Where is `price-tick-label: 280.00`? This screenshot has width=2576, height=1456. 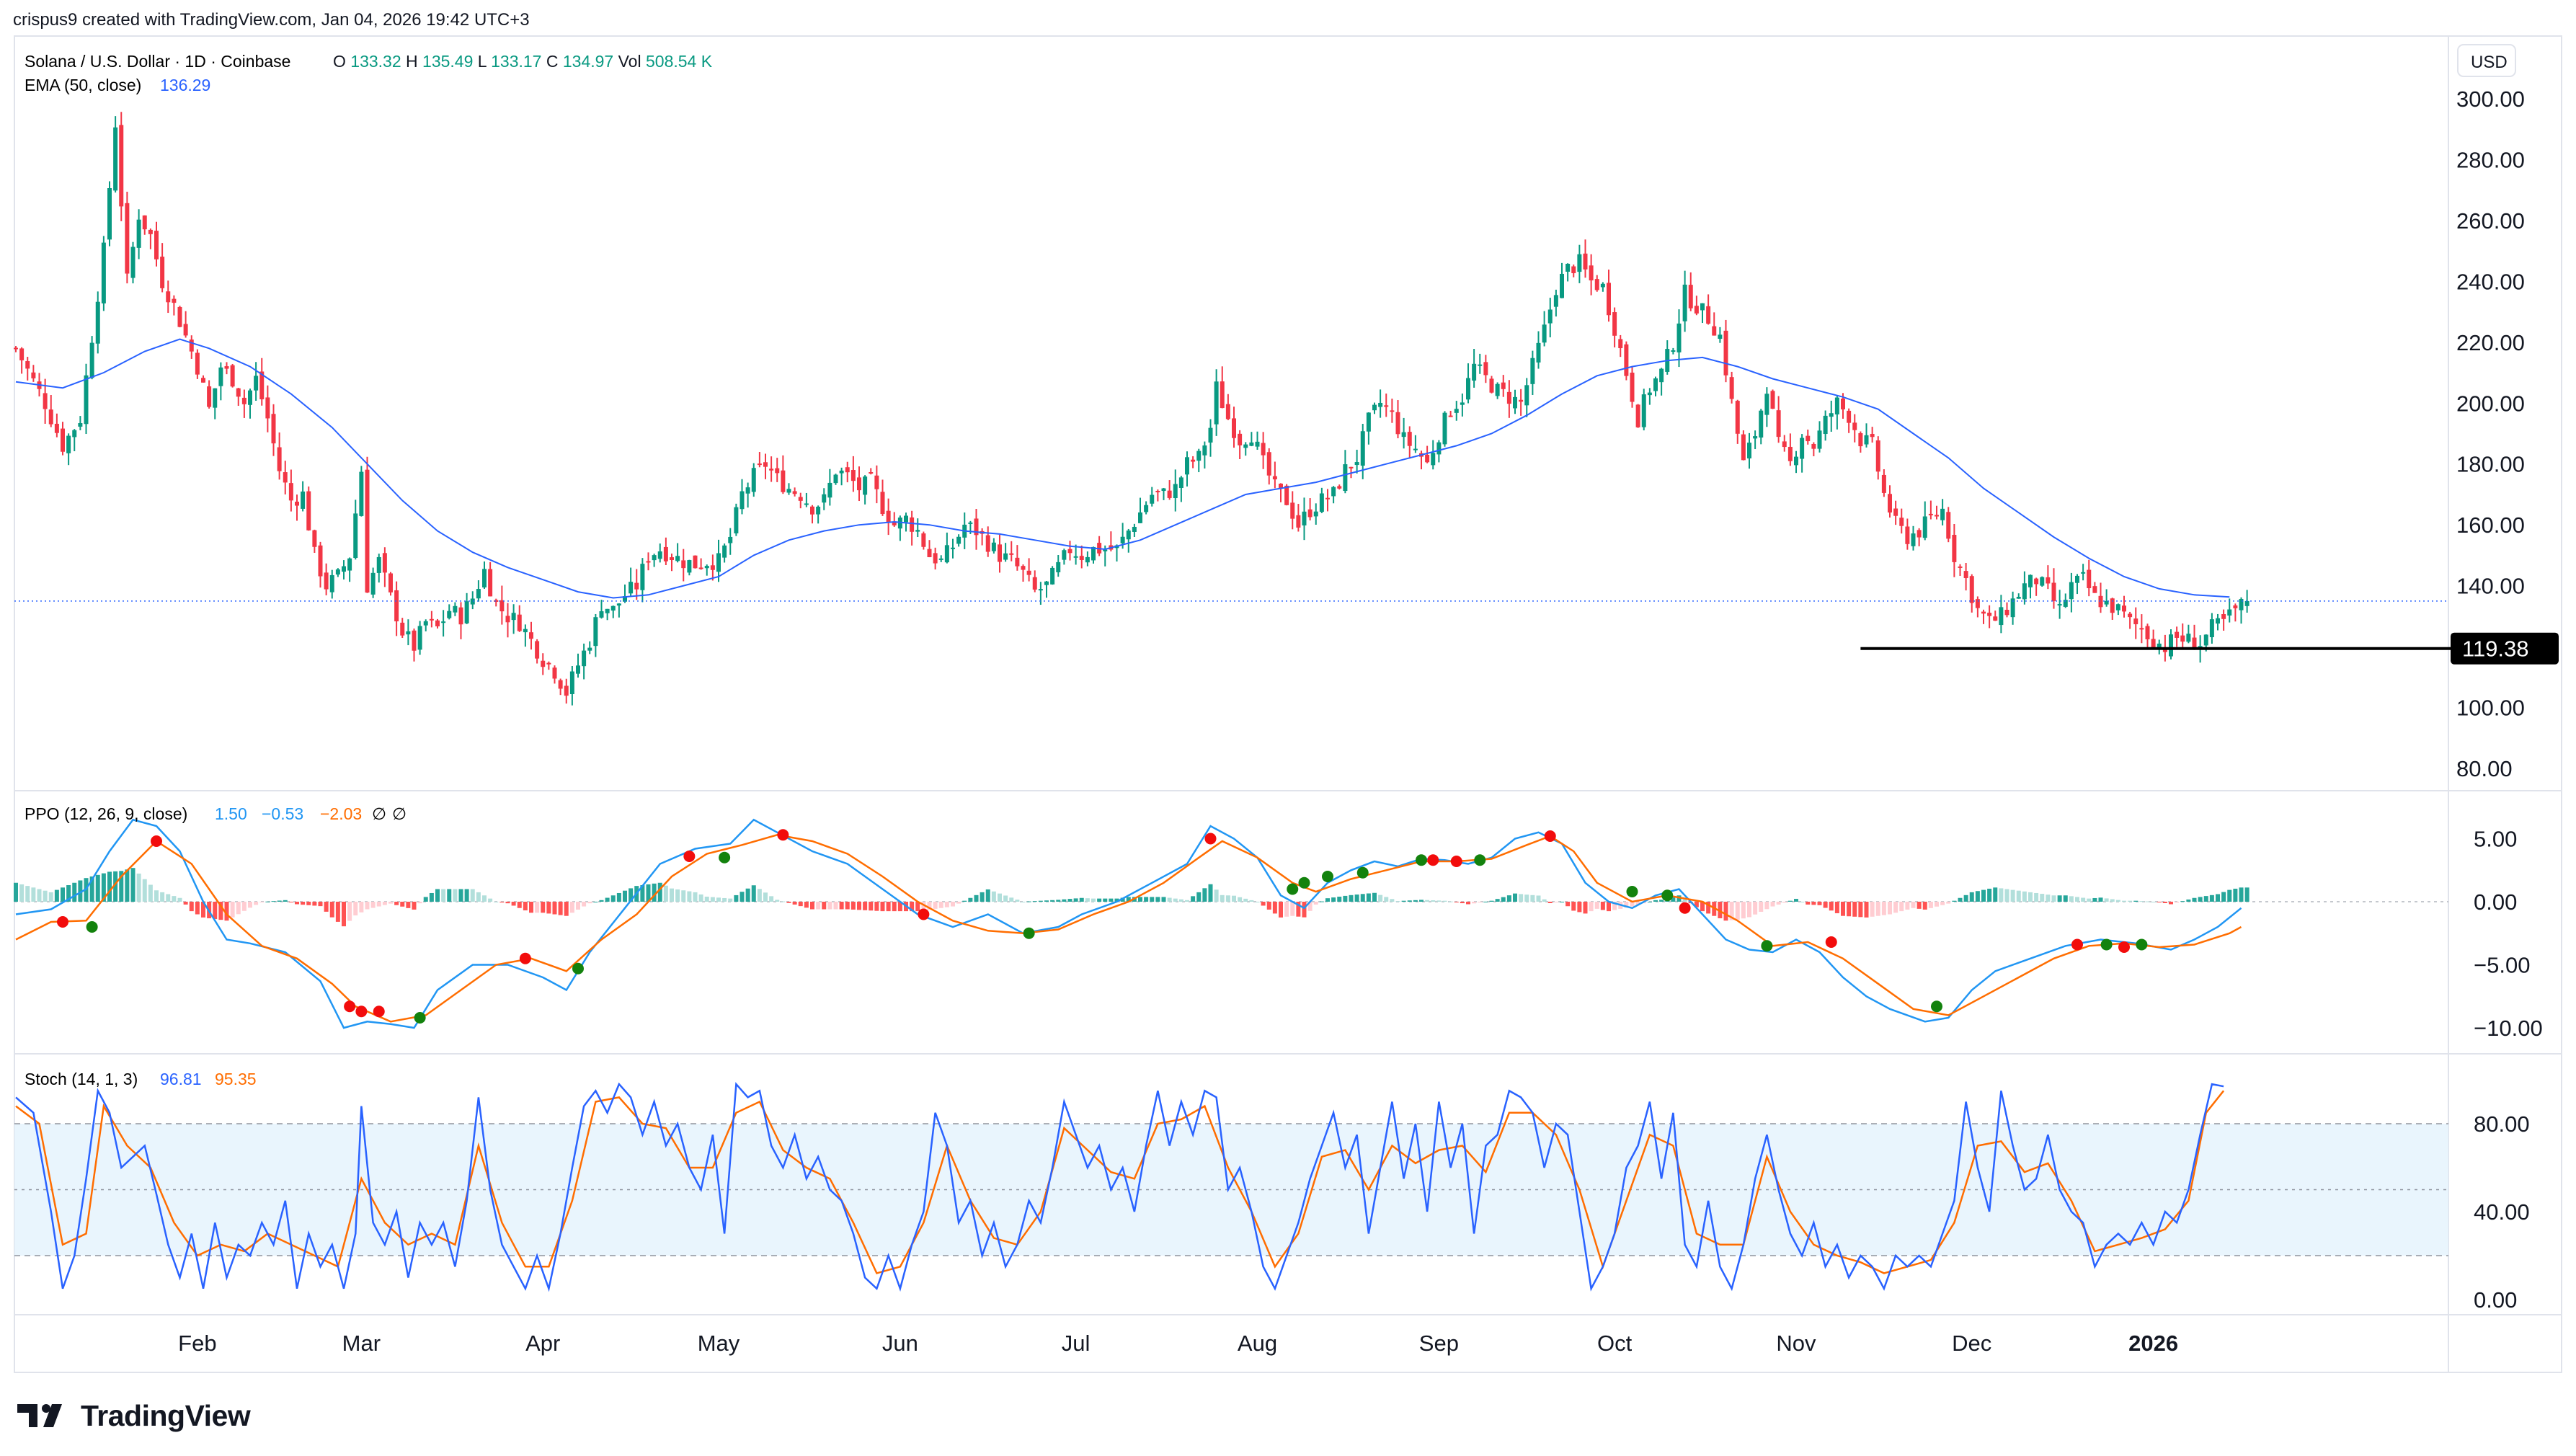
price-tick-label: 280.00 is located at coordinates (2490, 159).